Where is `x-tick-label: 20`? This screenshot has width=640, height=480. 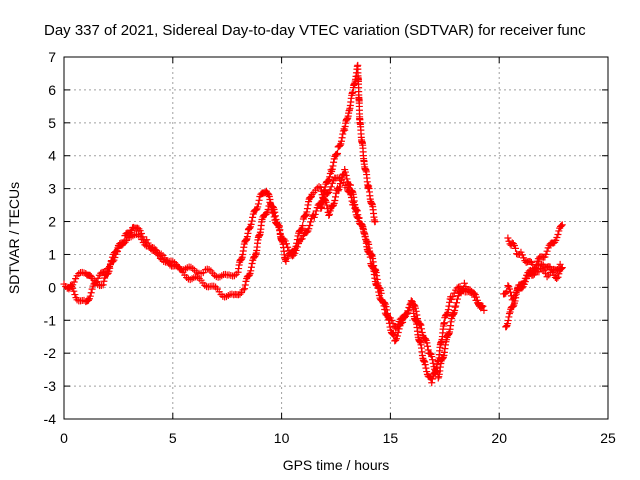
x-tick-label: 20 is located at coordinates (499, 438).